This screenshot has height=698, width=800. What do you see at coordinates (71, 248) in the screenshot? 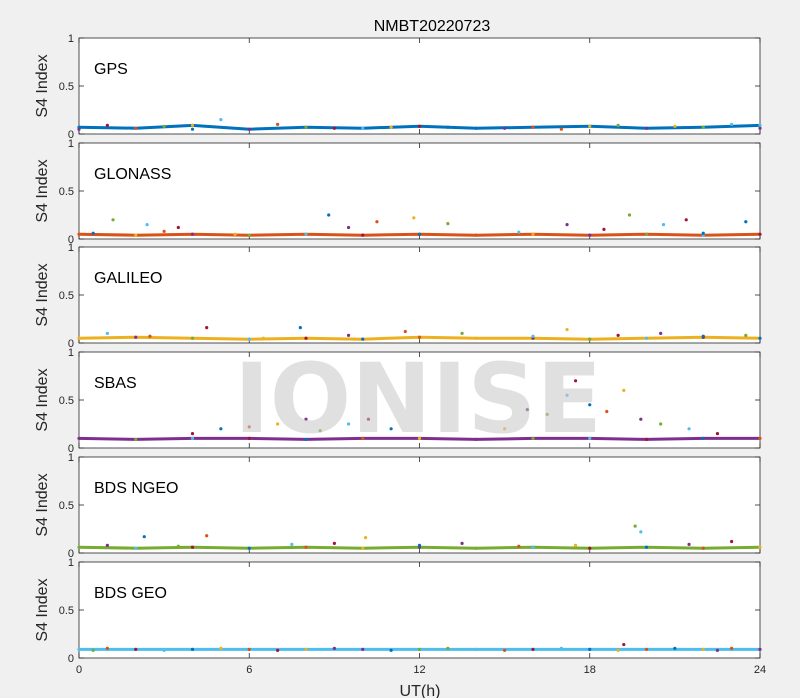
I see `y-tick-label: 1` at bounding box center [71, 248].